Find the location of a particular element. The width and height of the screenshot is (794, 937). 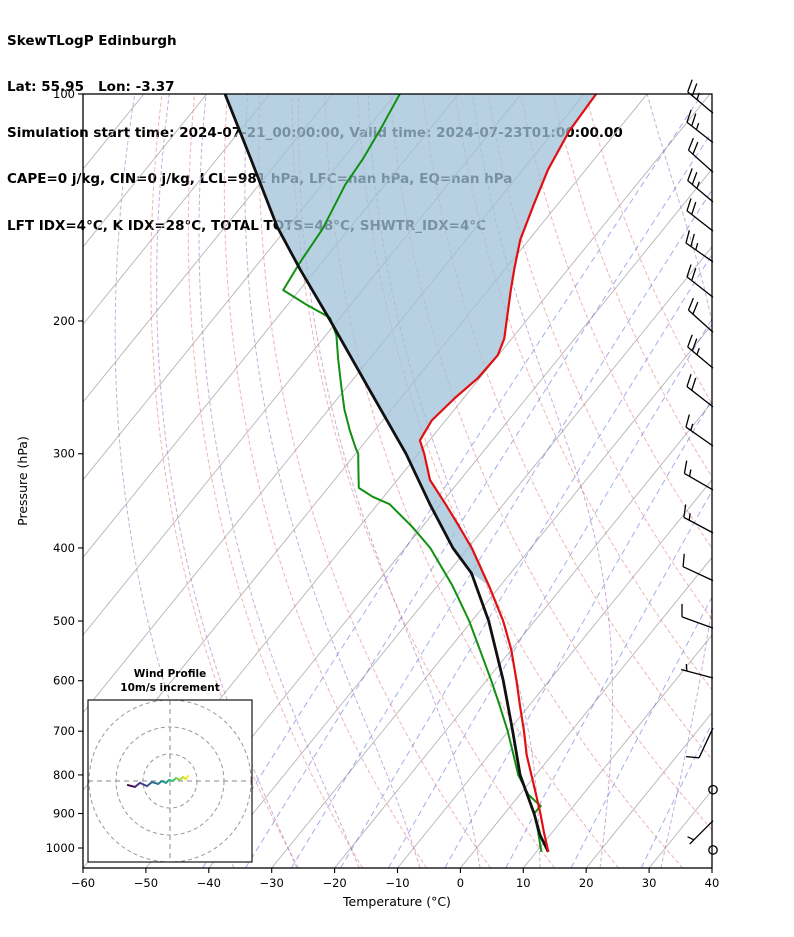

y-tick-label: 100 is located at coordinates (64, 94).